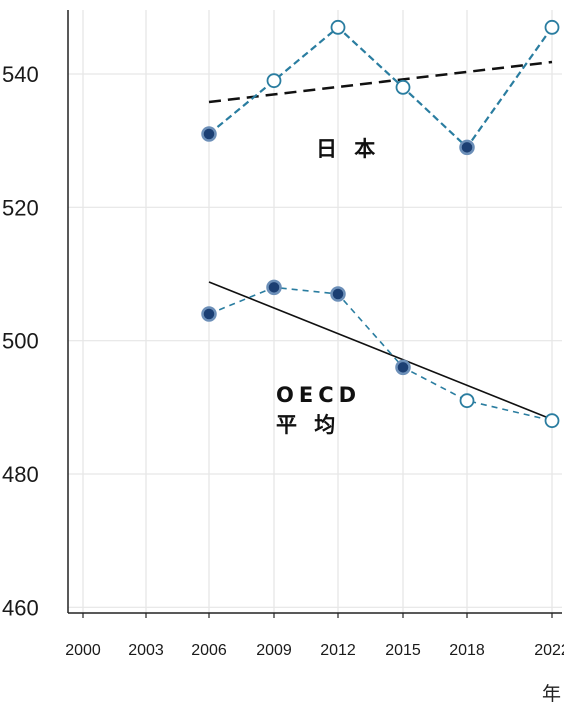 The image size is (564, 707). What do you see at coordinates (308, 425) in the screenshot?
I see `series-label-oecd-line2: 平 均` at bounding box center [308, 425].